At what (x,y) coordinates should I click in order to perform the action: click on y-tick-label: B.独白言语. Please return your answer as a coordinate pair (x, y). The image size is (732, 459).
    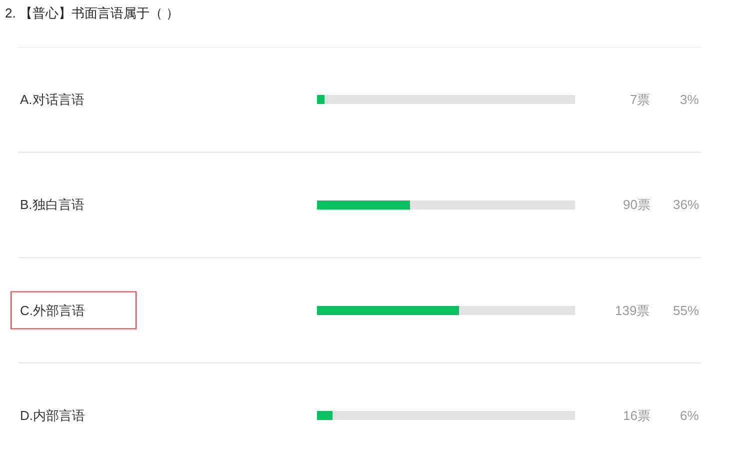
    Looking at the image, I should click on (52, 204).